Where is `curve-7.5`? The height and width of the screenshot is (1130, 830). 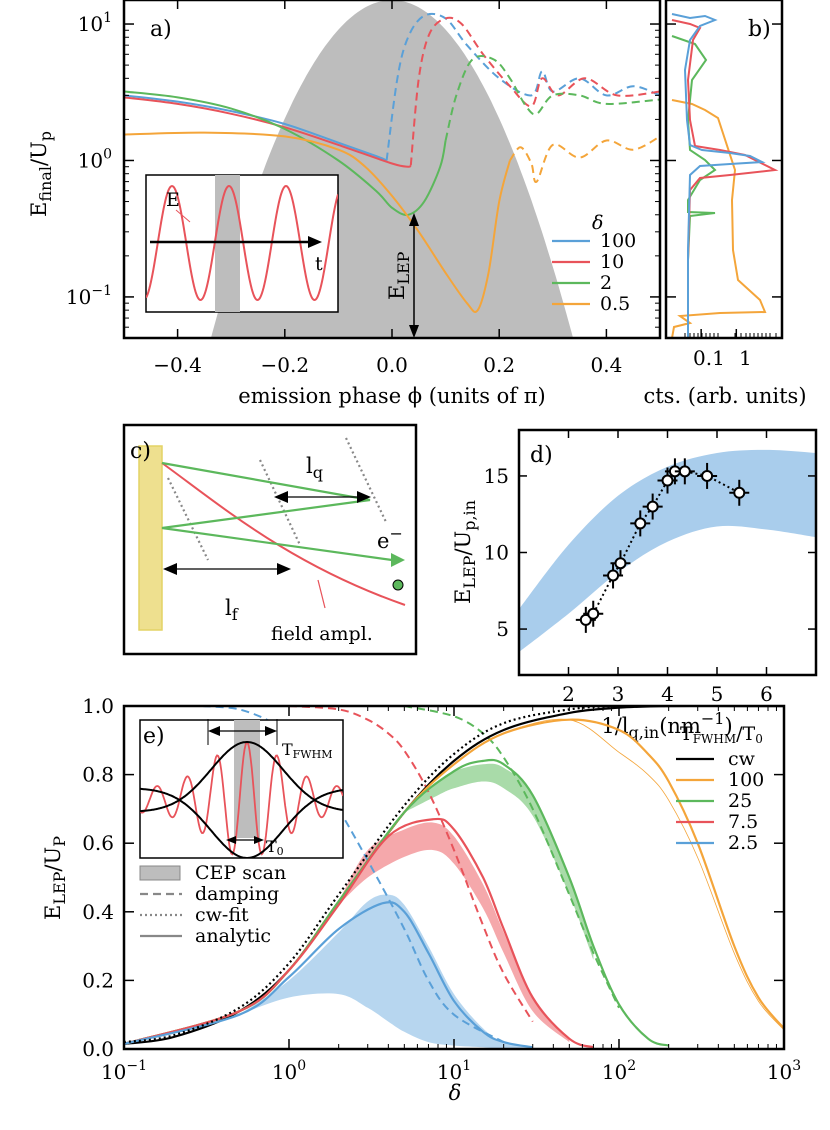
curve-7.5 is located at coordinates (359, 933).